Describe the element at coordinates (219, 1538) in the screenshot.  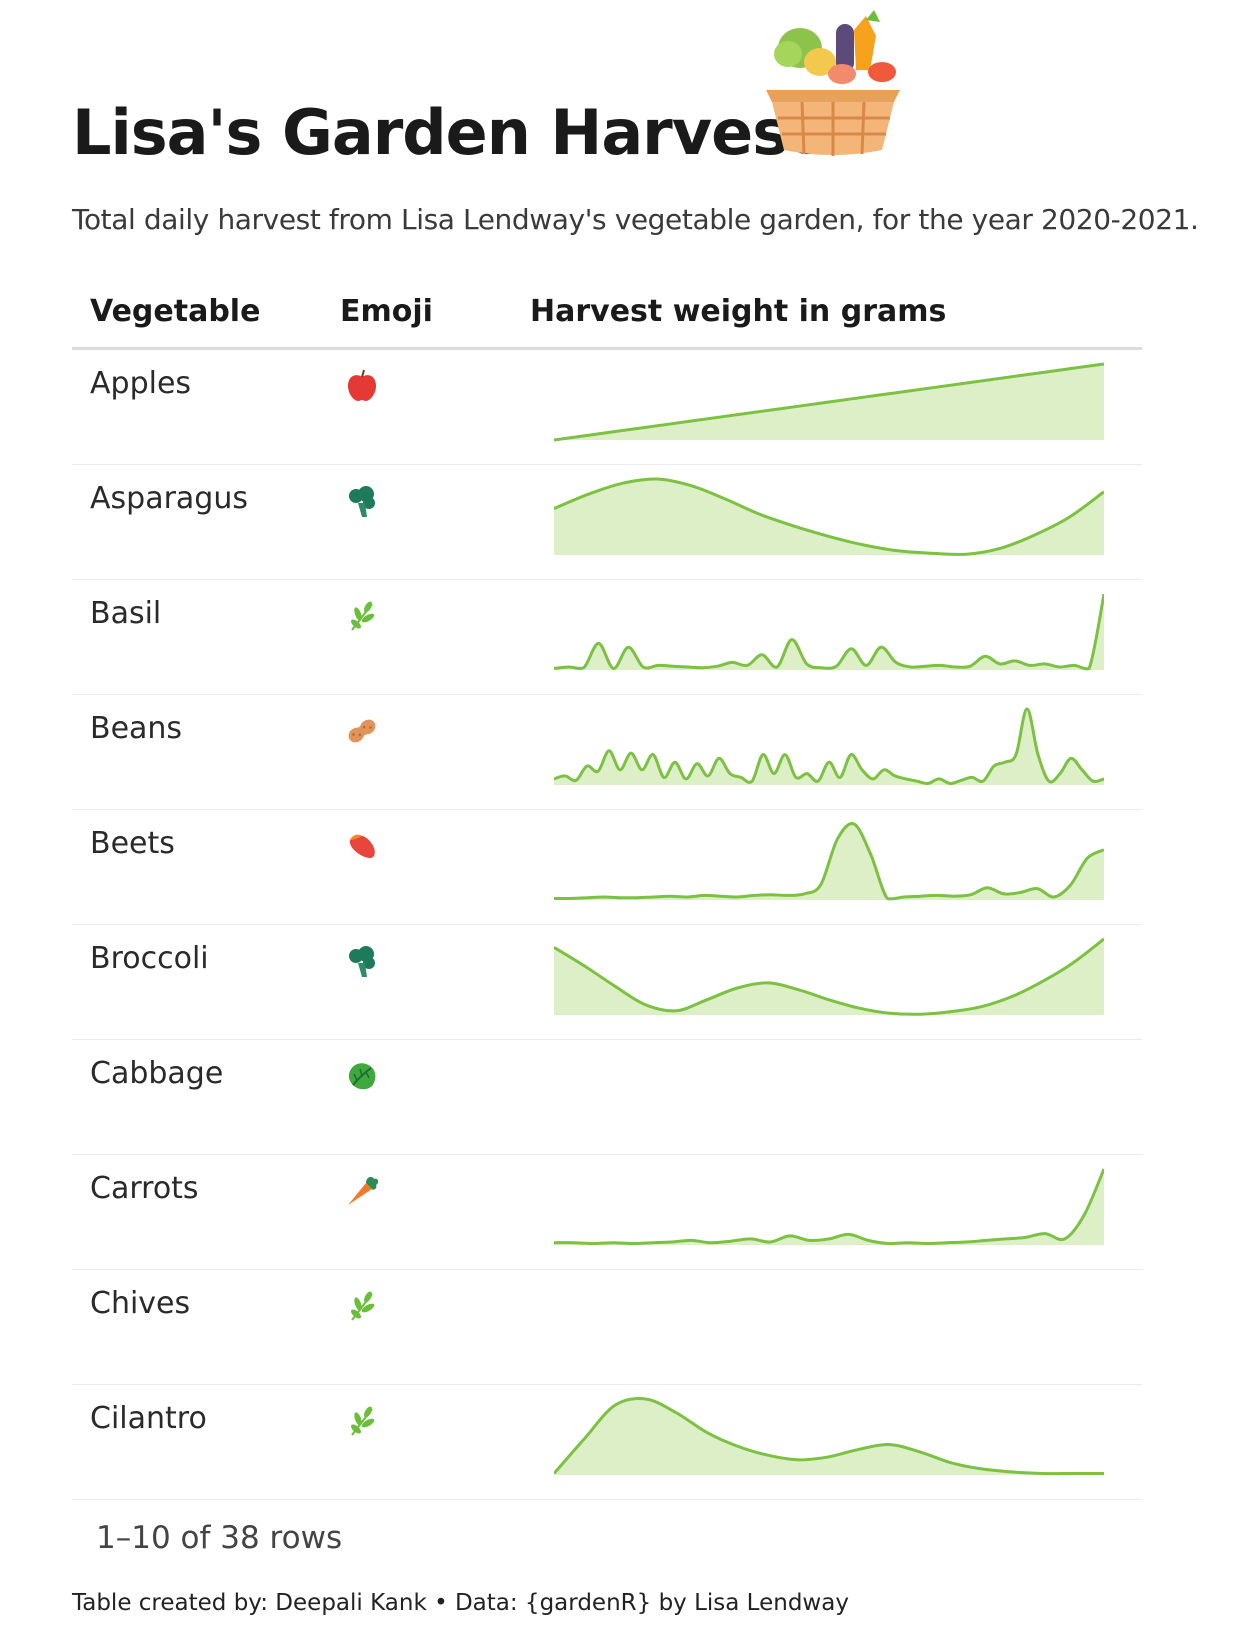
I see `pagination-info: 1–10 of 38 rows` at that location.